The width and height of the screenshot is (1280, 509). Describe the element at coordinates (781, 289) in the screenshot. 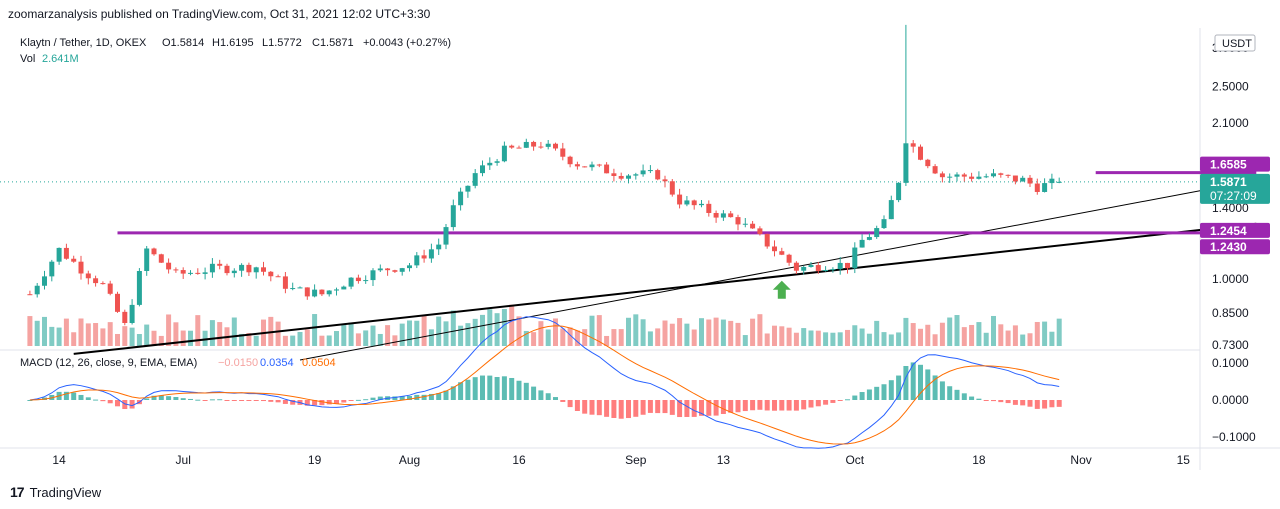

I see `up-arrow-icon` at that location.